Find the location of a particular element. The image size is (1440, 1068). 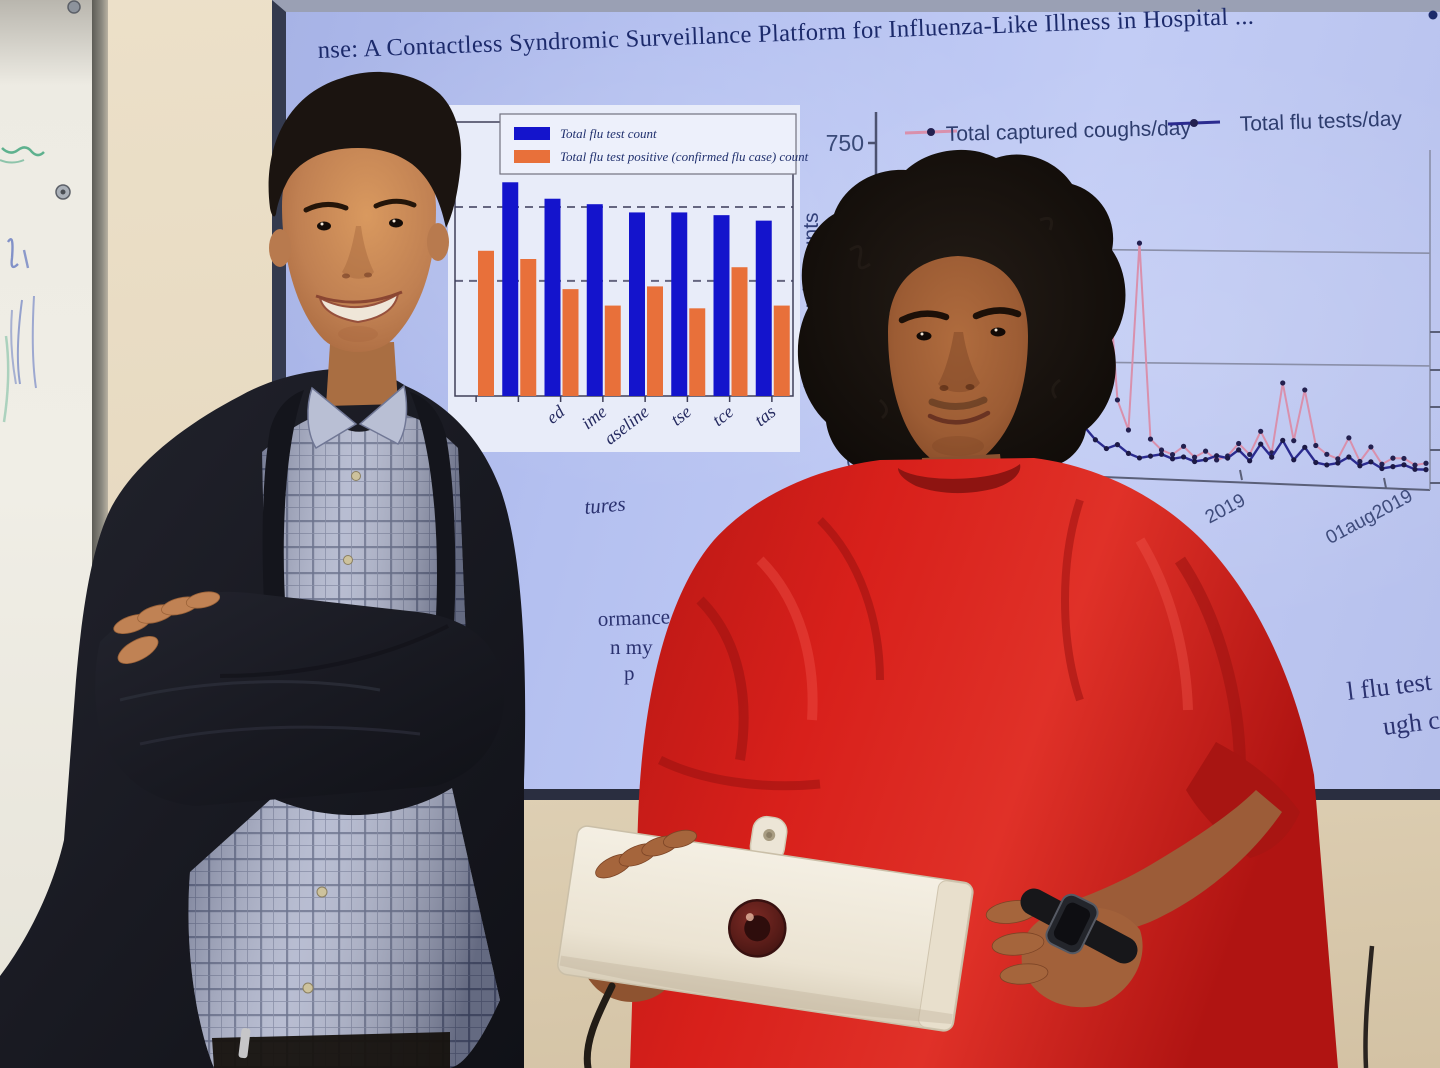

left-person-shirt-lower-shade is located at coordinates (344, 928).